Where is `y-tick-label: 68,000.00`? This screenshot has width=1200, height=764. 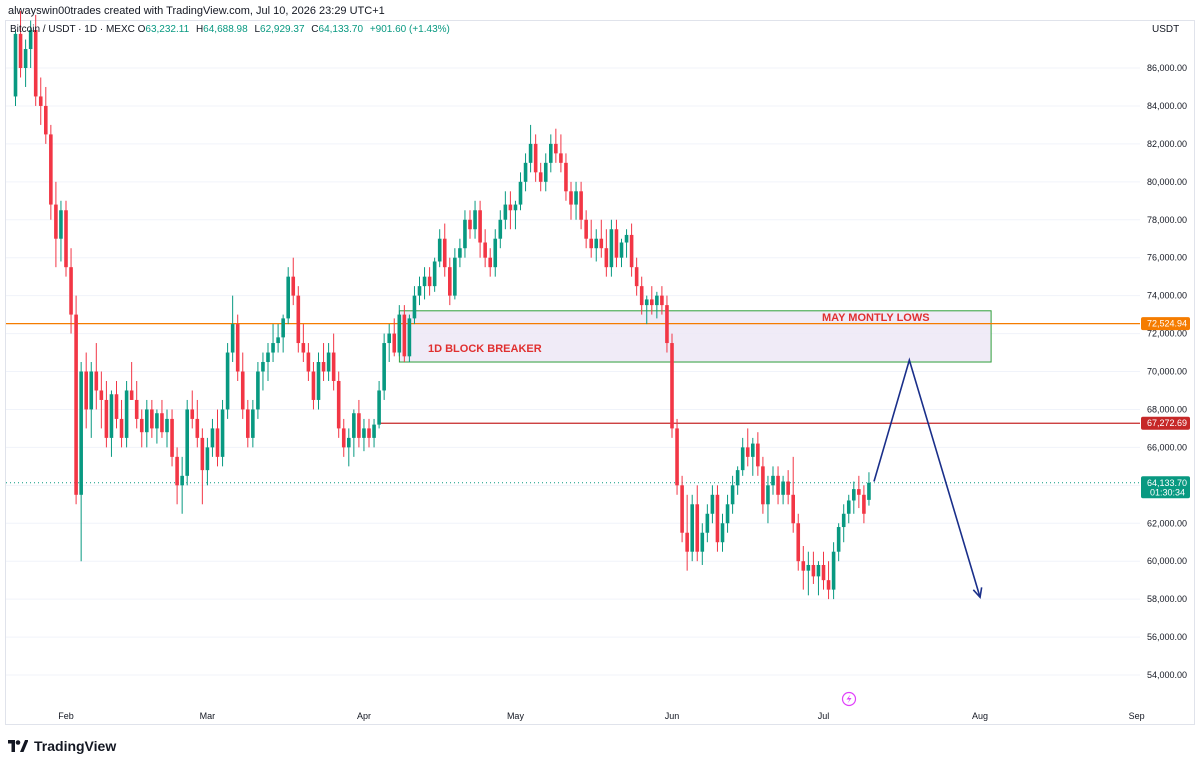
y-tick-label: 68,000.00 is located at coordinates (1167, 409).